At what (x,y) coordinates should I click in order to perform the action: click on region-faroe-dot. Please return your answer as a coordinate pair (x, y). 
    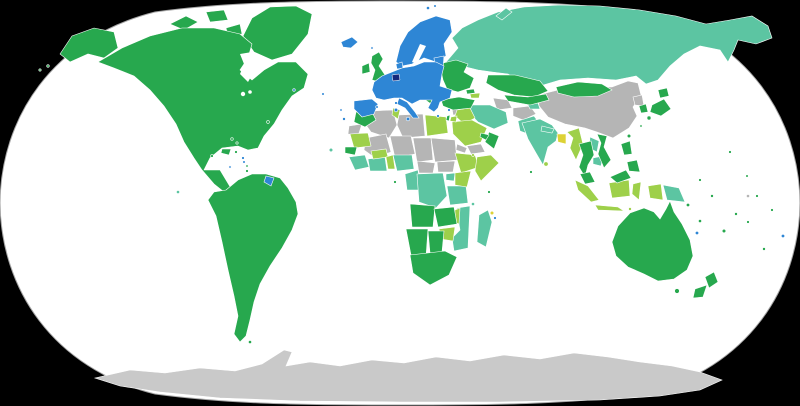
    Looking at the image, I should click on (372, 48).